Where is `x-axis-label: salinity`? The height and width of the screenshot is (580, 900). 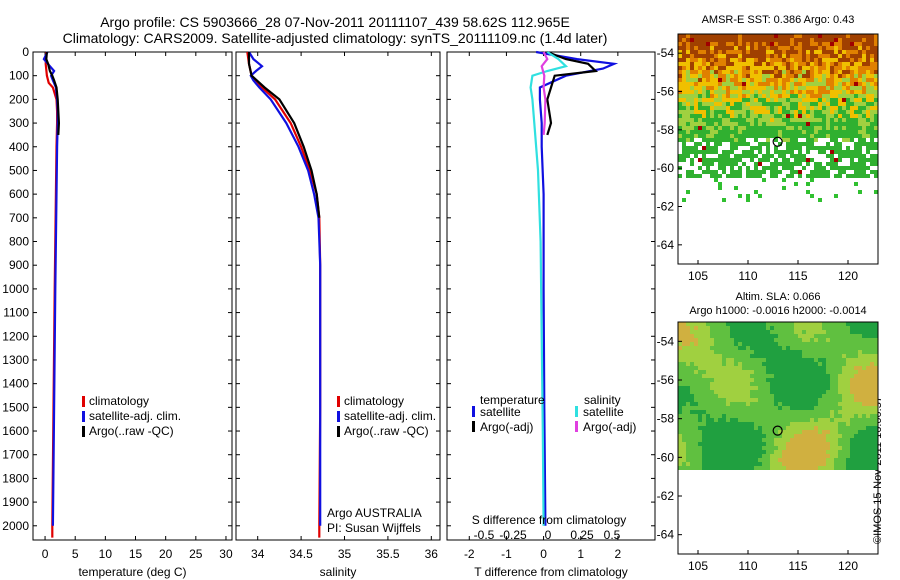
x-axis-label: salinity is located at coordinates (338, 572).